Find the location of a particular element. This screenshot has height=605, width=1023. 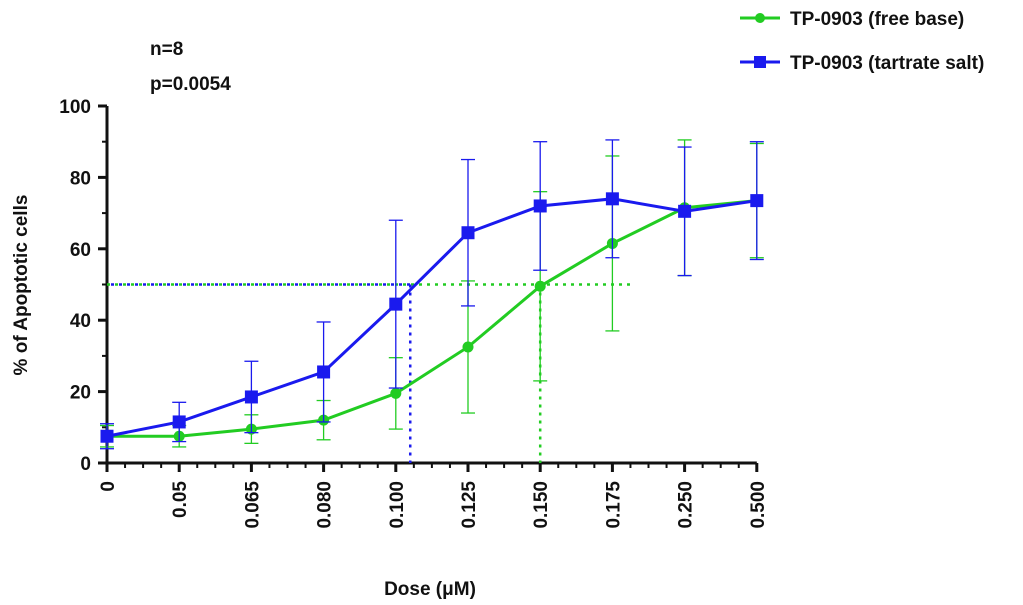

x-tick-label: 0.250 is located at coordinates (686, 505).